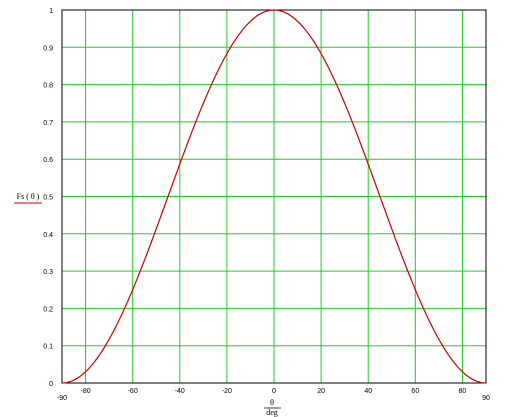  I want to click on y-tick-label: 0.2, so click(48, 309).